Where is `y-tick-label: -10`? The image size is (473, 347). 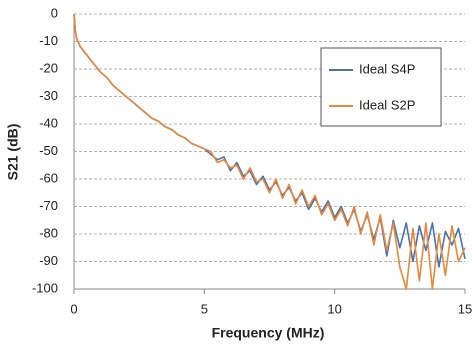
y-tick-label: -10 is located at coordinates (48, 40).